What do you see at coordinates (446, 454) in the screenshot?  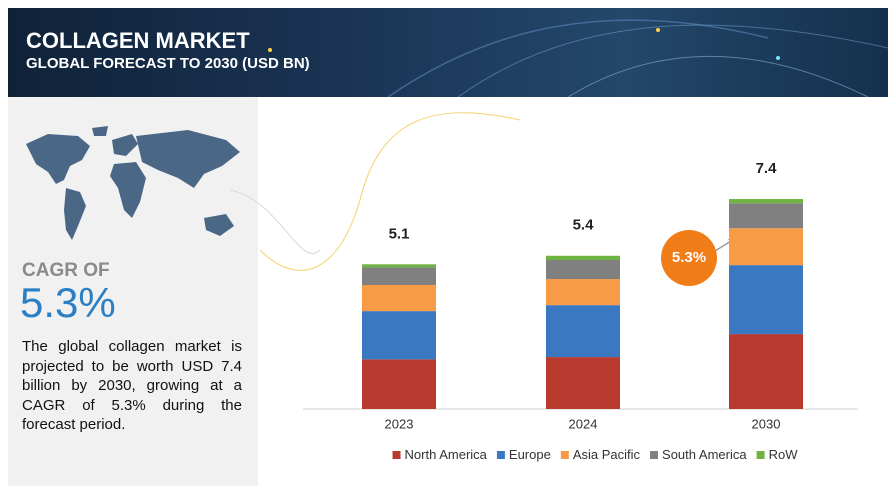 I see `legend-label: North America` at bounding box center [446, 454].